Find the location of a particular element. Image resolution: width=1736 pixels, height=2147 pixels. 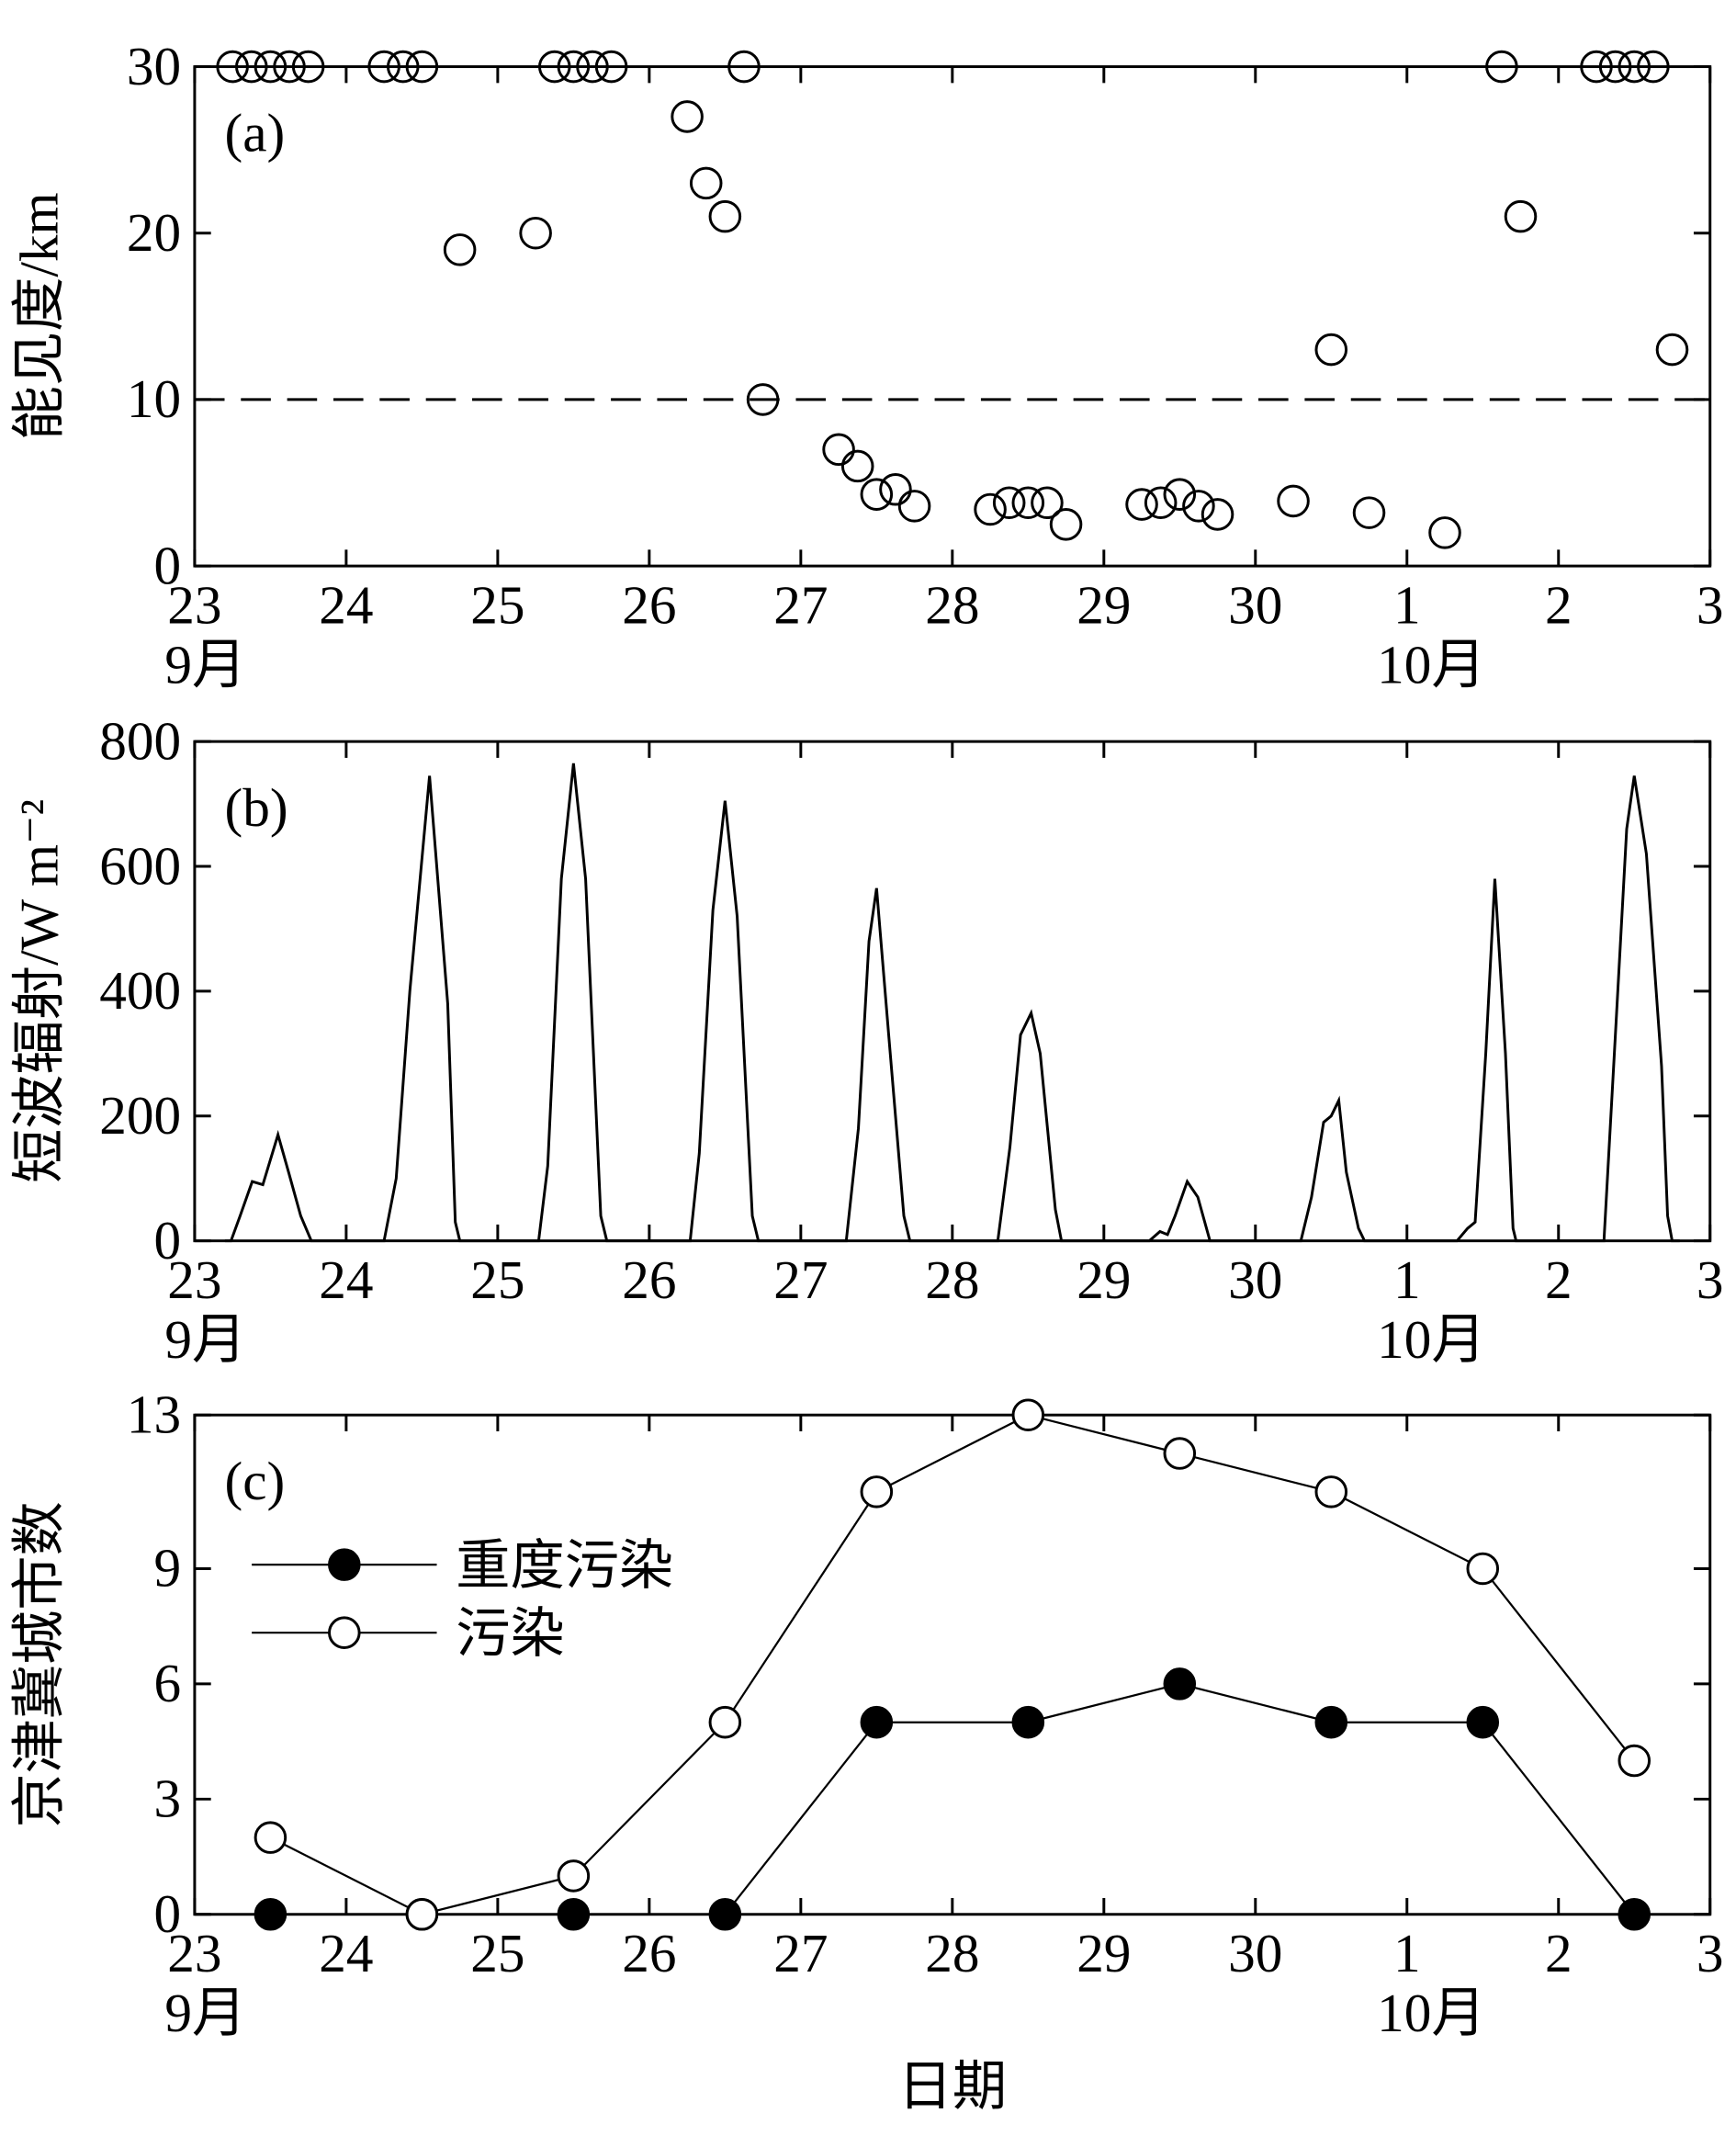

x-tick-label: 26 is located at coordinates (649, 1953).